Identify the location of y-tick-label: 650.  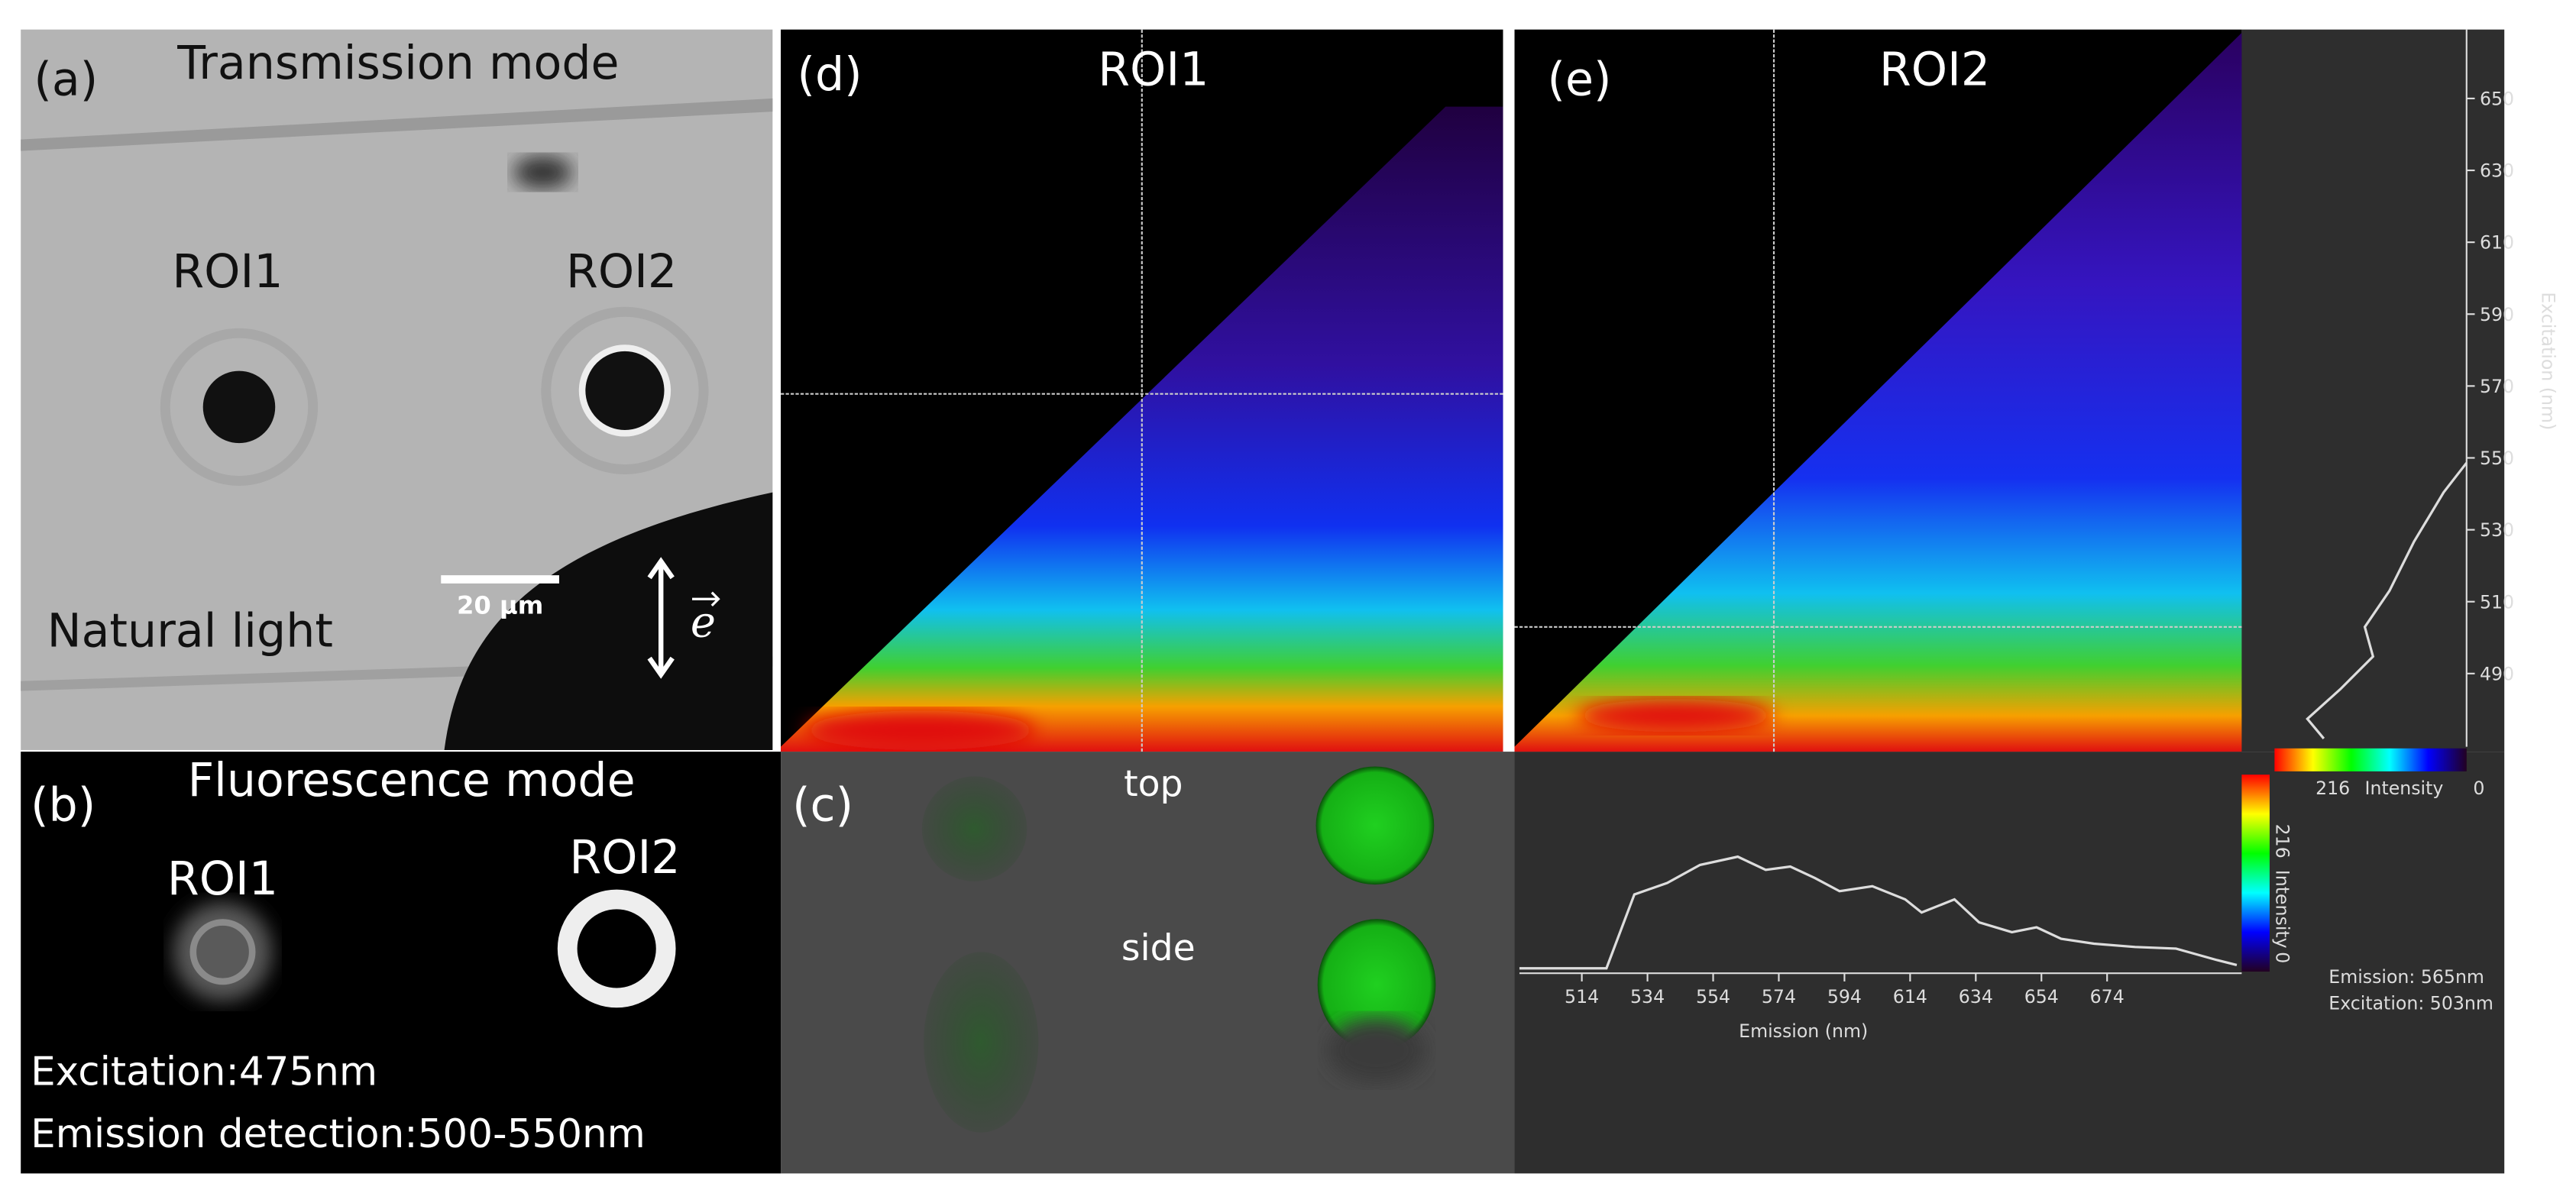
(2497, 99).